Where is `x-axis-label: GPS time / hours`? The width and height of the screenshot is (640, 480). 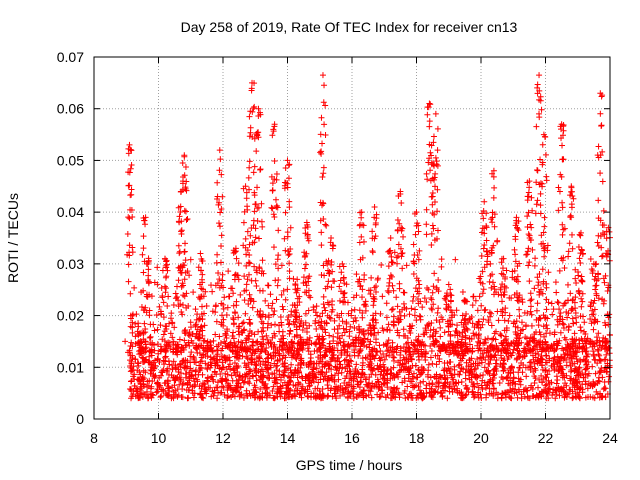
x-axis-label: GPS time / hours is located at coordinates (349, 465).